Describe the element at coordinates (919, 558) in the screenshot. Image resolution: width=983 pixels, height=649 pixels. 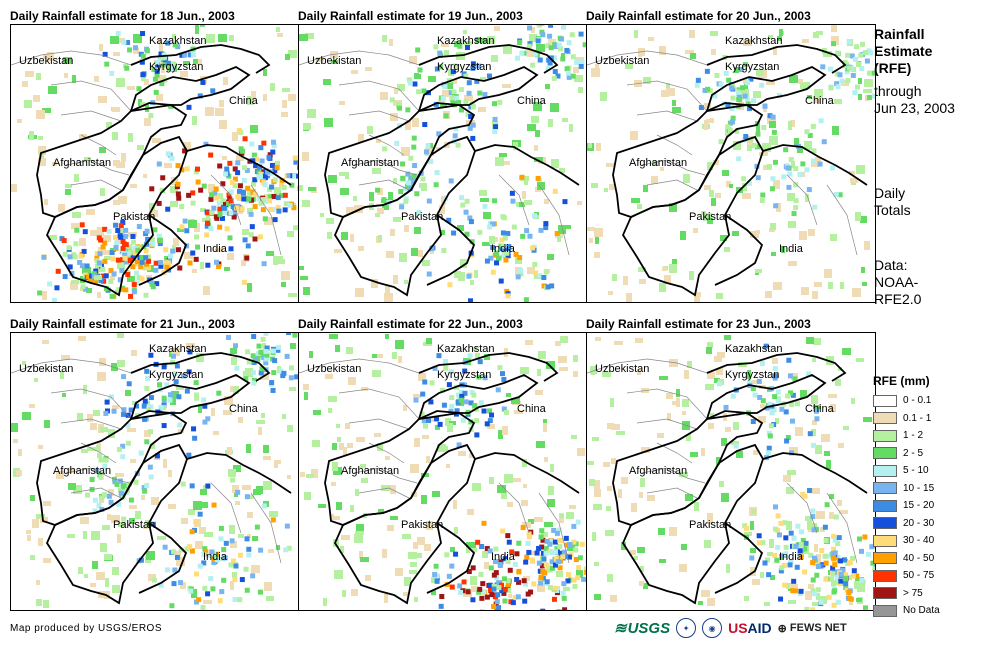
I see `legend-label: 40 - 50` at that location.